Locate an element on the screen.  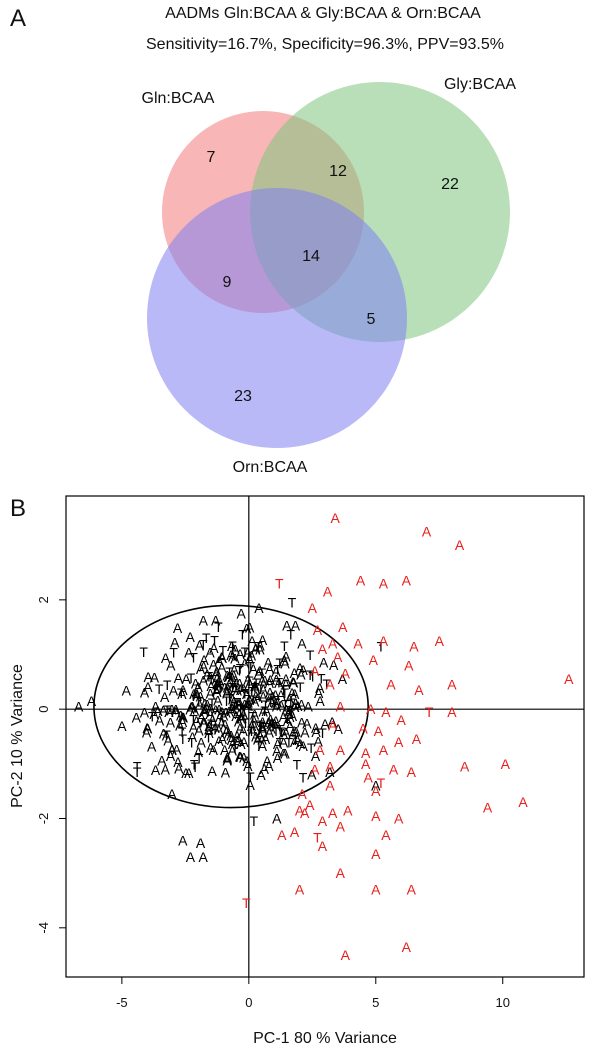
y-tick: 2 is located at coordinates (51, 599).